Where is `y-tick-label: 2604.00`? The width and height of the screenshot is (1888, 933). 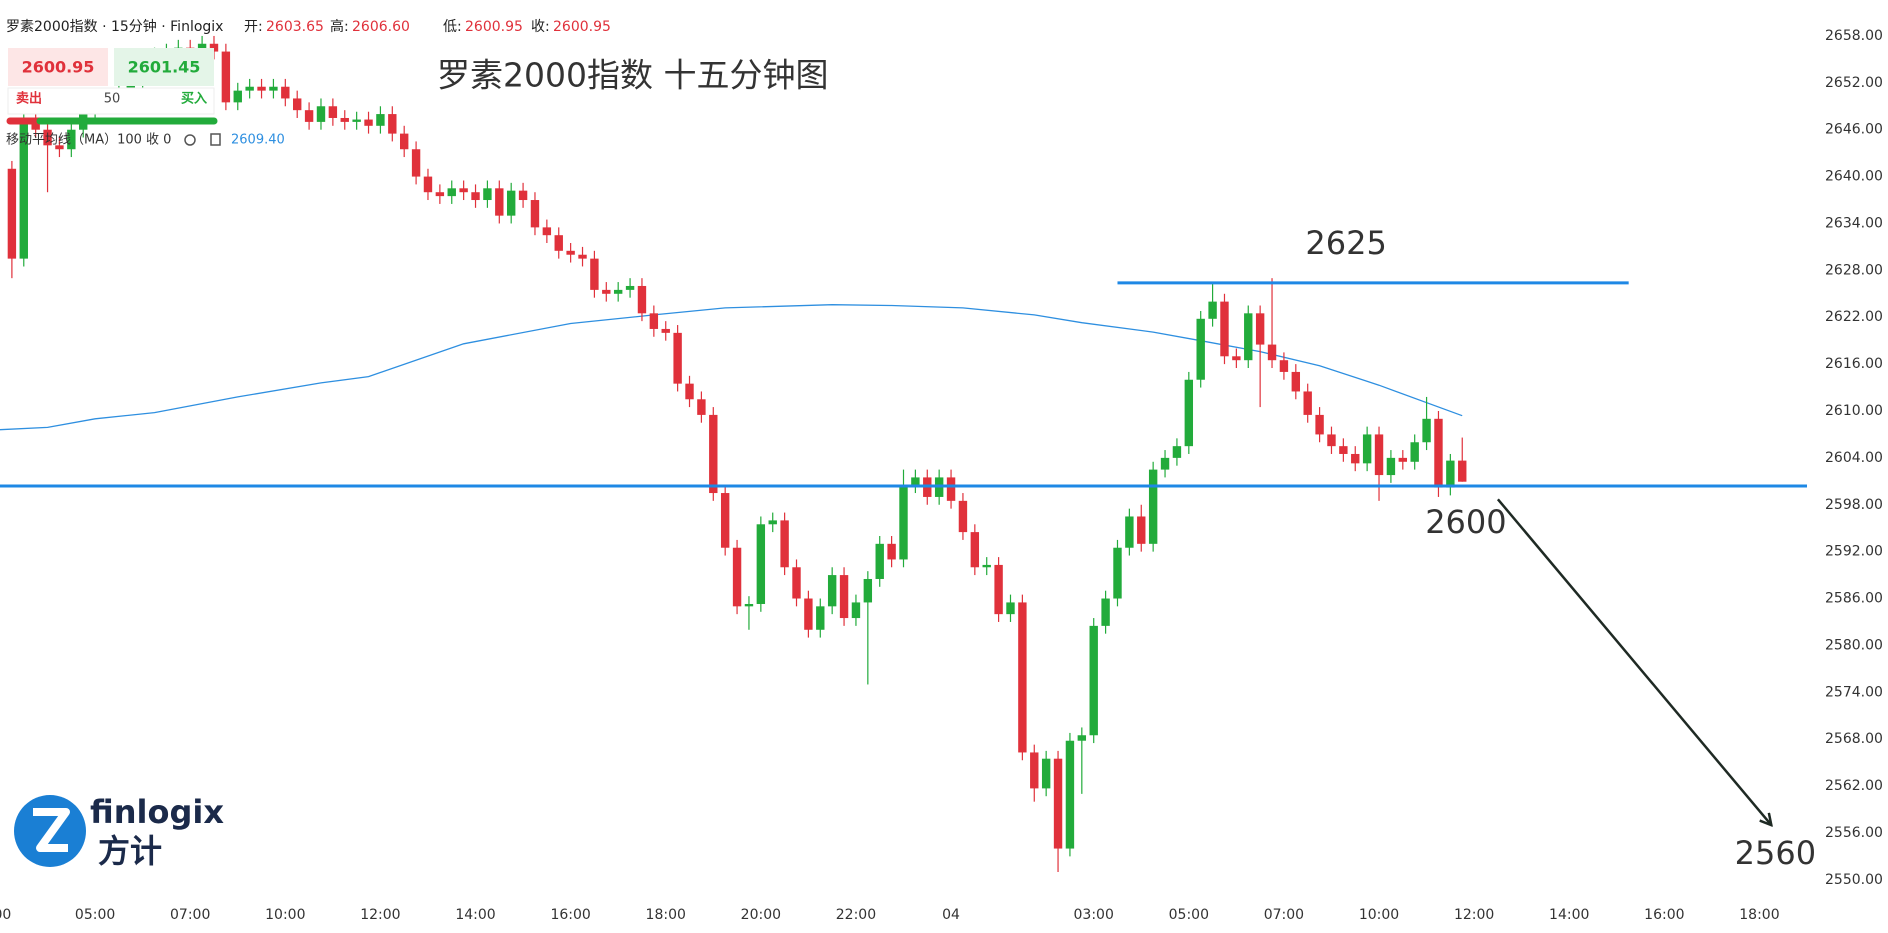 y-tick-label: 2604.00 is located at coordinates (1854, 458).